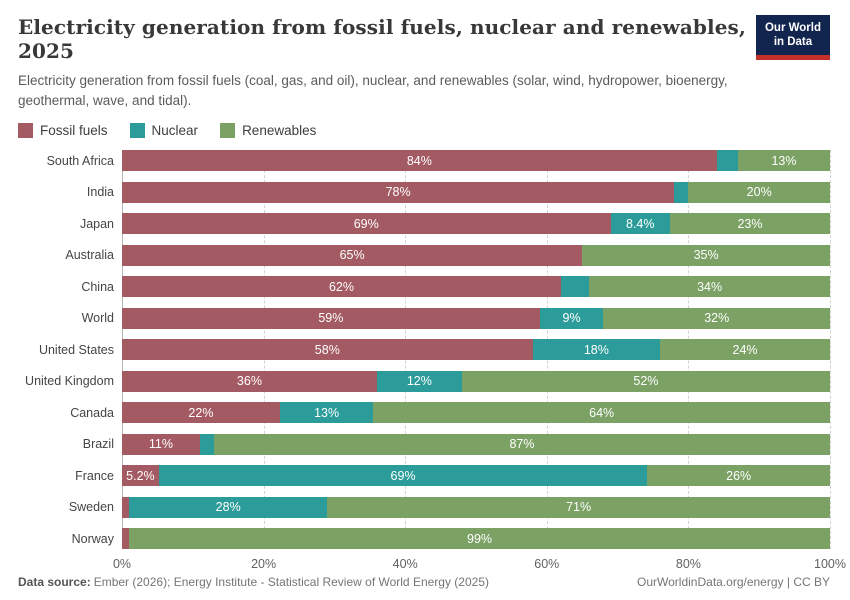  I want to click on legend-label: Renewables, so click(279, 131).